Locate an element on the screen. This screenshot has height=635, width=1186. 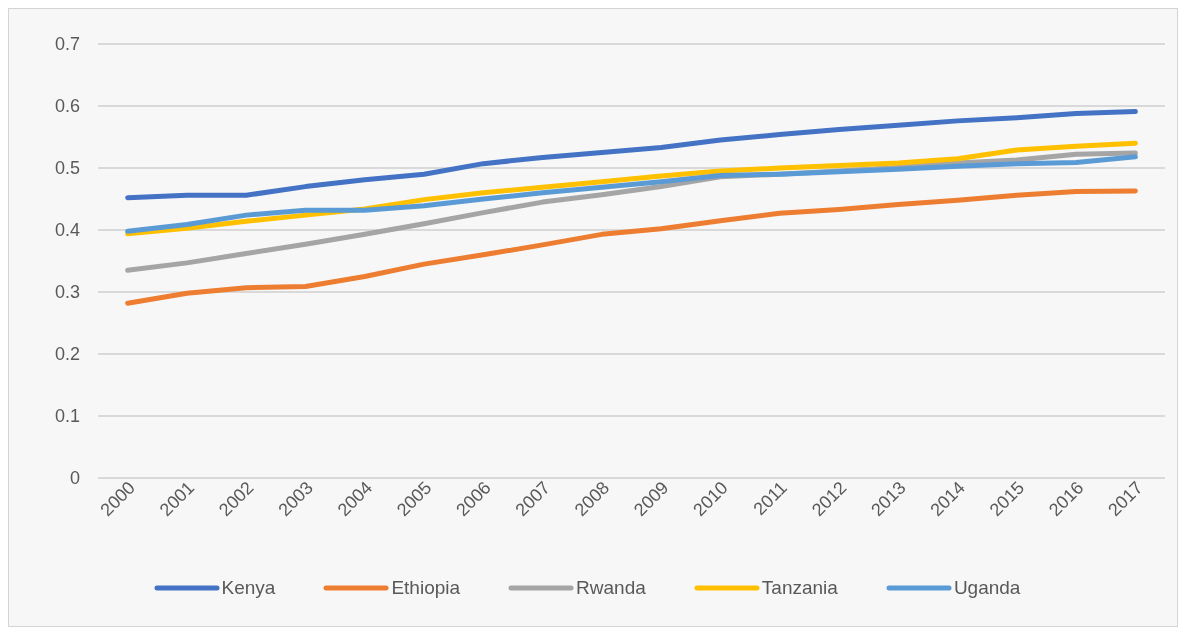
y-tick-label: 0.4 is located at coordinates (67, 230).